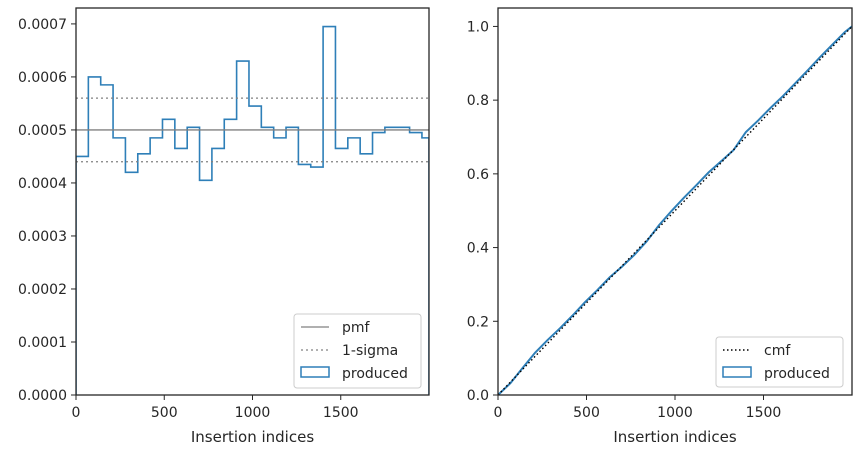 Image resolution: width=861 pixels, height=453 pixels. What do you see at coordinates (478, 396) in the screenshot?
I see `y-tick-label: 0.0` at bounding box center [478, 396].